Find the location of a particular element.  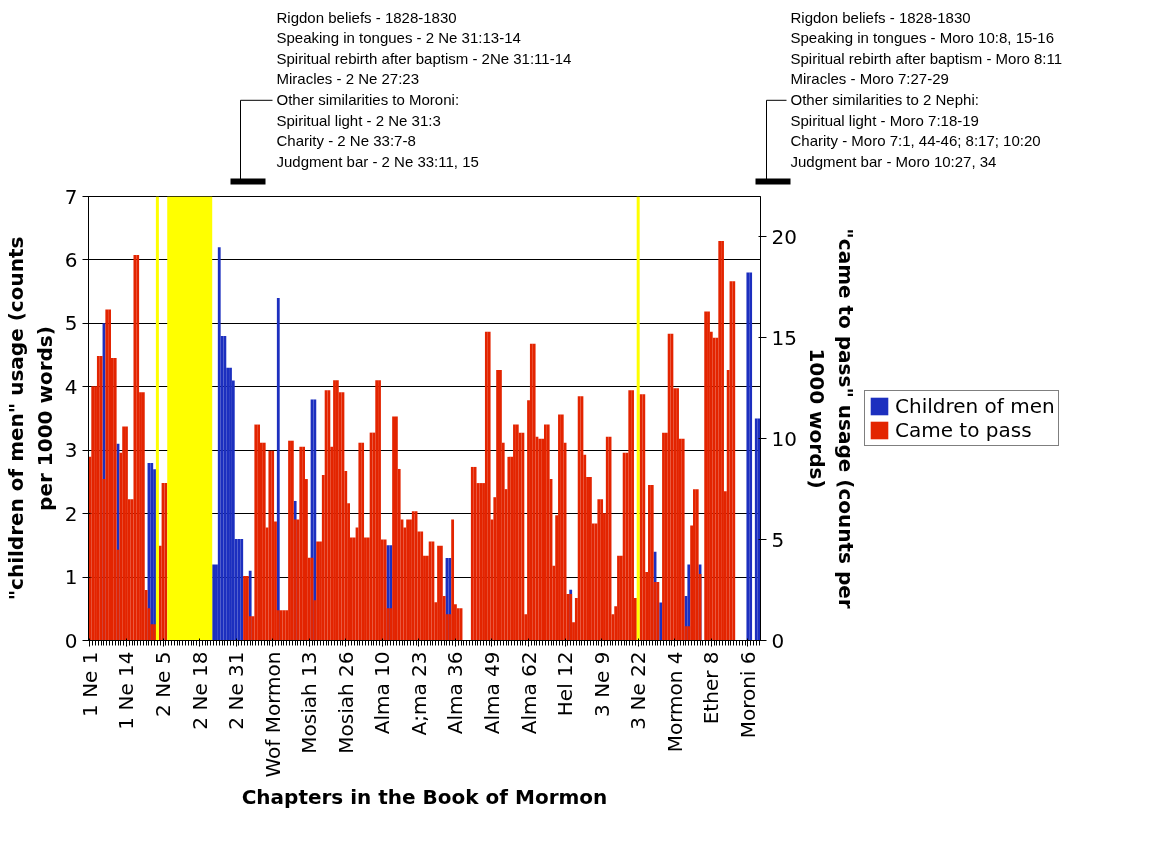

x-tick-label: Ether 8 is located at coordinates (711, 688).